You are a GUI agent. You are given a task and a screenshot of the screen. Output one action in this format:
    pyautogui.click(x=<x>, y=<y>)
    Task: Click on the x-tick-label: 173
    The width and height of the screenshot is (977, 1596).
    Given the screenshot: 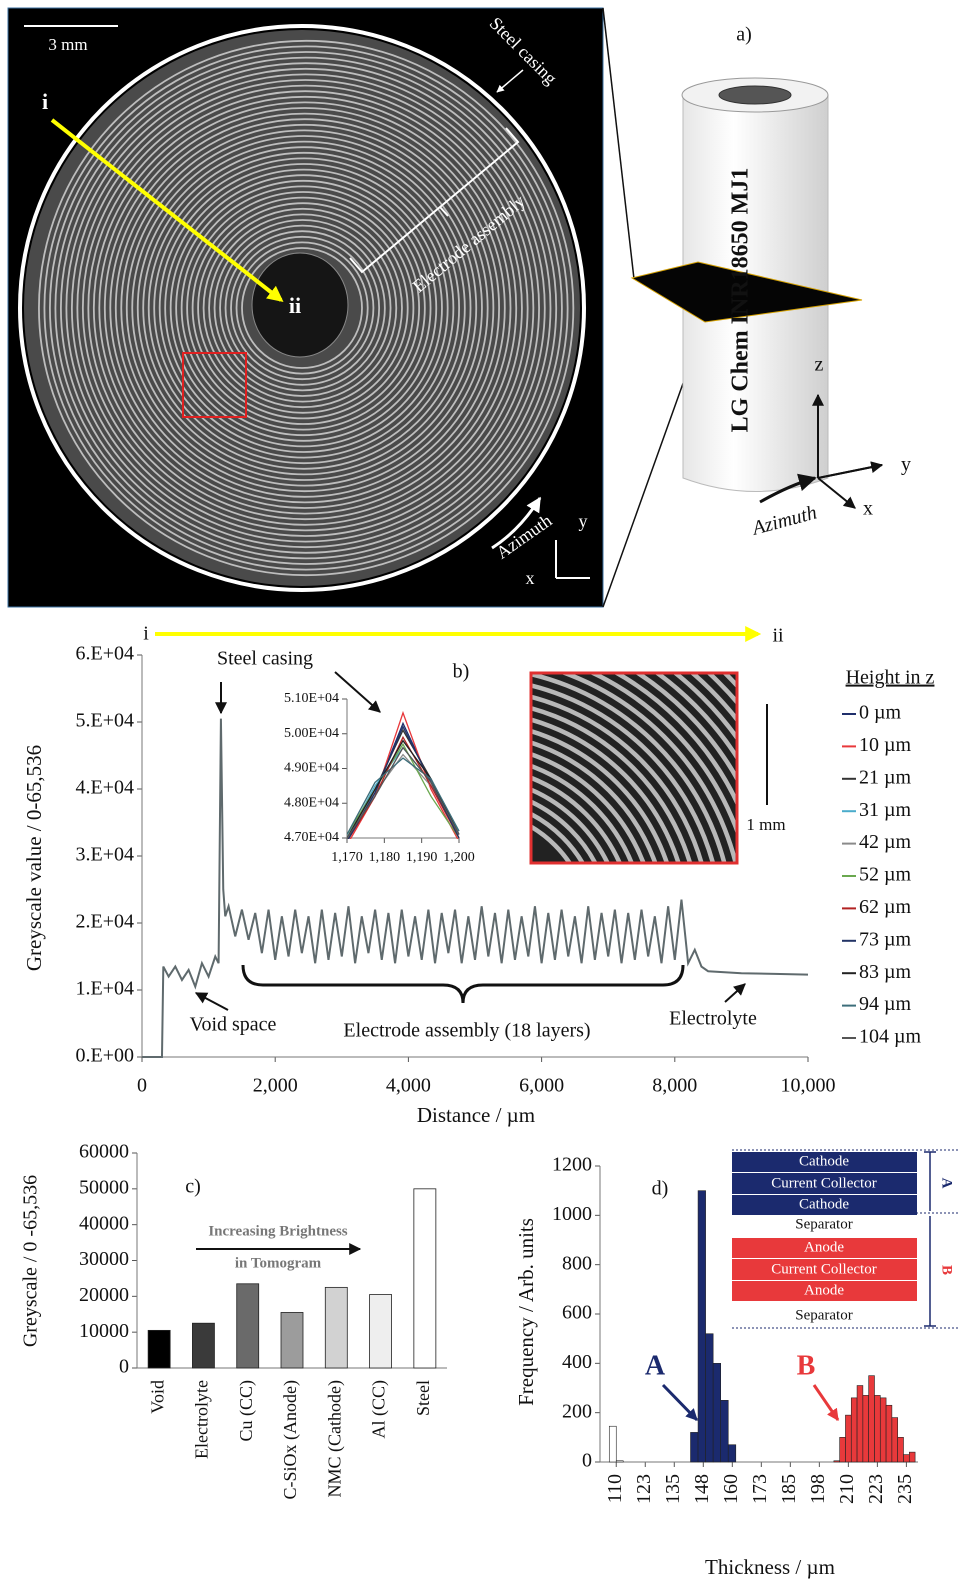 What is the action you would take?
    pyautogui.click(x=760, y=1489)
    